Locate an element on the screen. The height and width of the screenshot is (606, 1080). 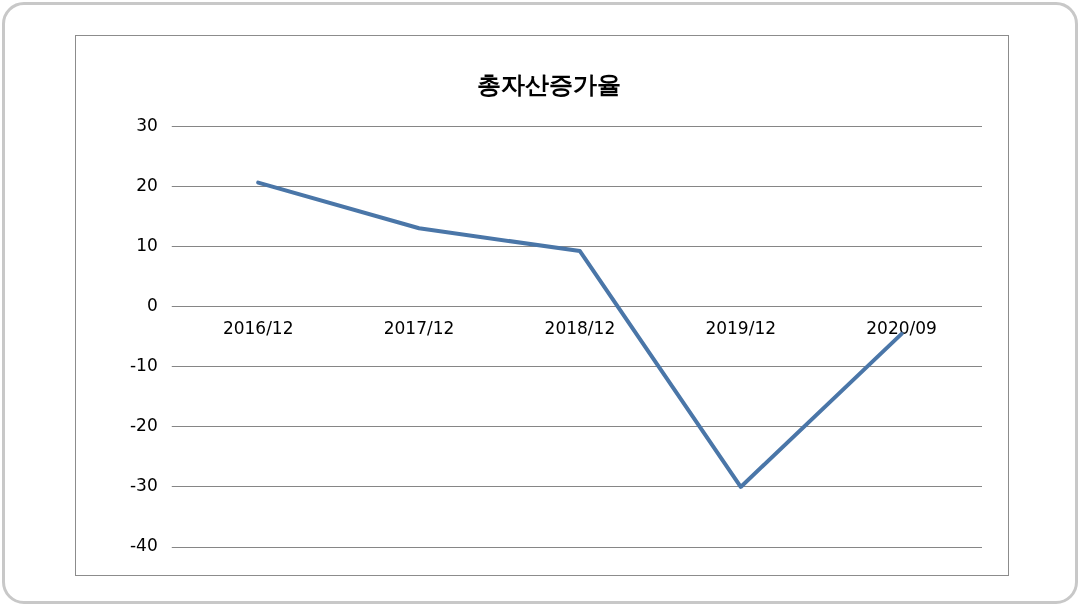
x-tick-label: 2017/12 is located at coordinates (419, 327).